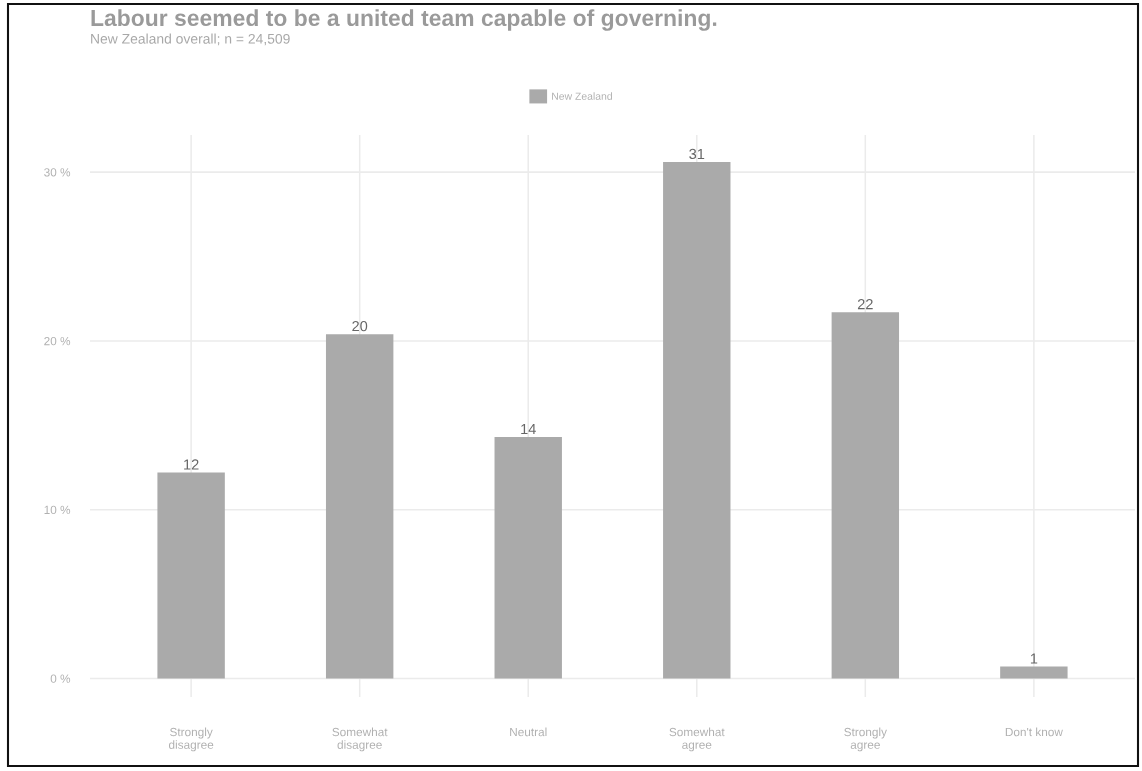 The width and height of the screenshot is (1142, 771). Describe the element at coordinates (190, 39) in the screenshot. I see `chart-subtitle: New Zealand overall; n = 24,509` at that location.